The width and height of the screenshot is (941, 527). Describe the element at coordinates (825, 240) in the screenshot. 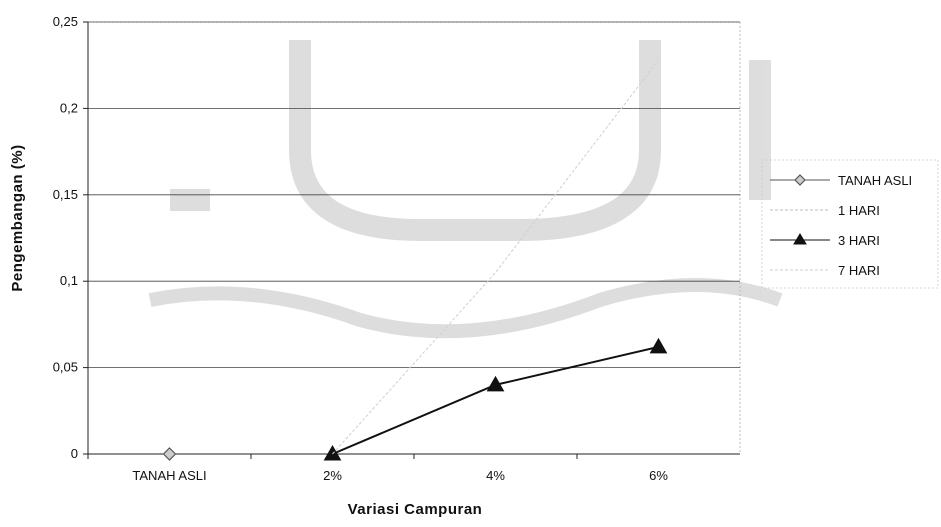

I see `legend-item: 3 HARI` at that location.